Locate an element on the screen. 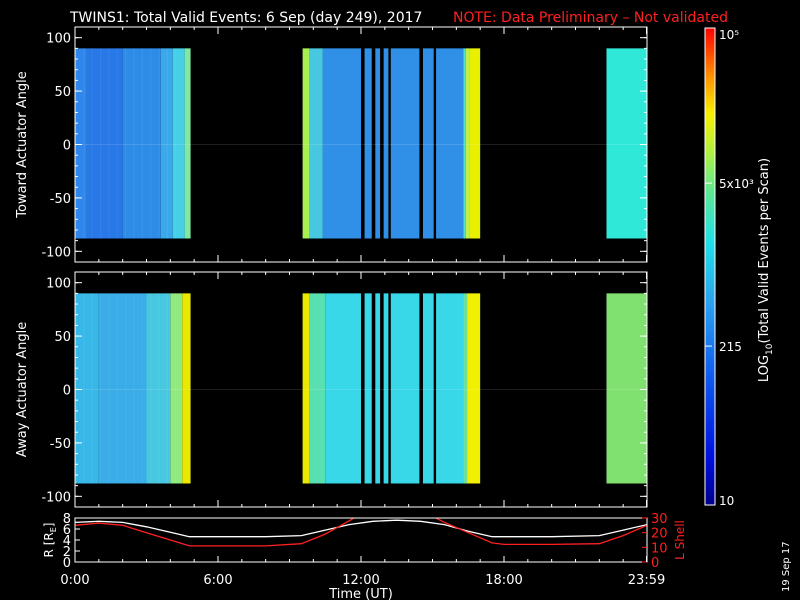 The image size is (800, 600). right-y-tick-label: 10 is located at coordinates (659, 548).